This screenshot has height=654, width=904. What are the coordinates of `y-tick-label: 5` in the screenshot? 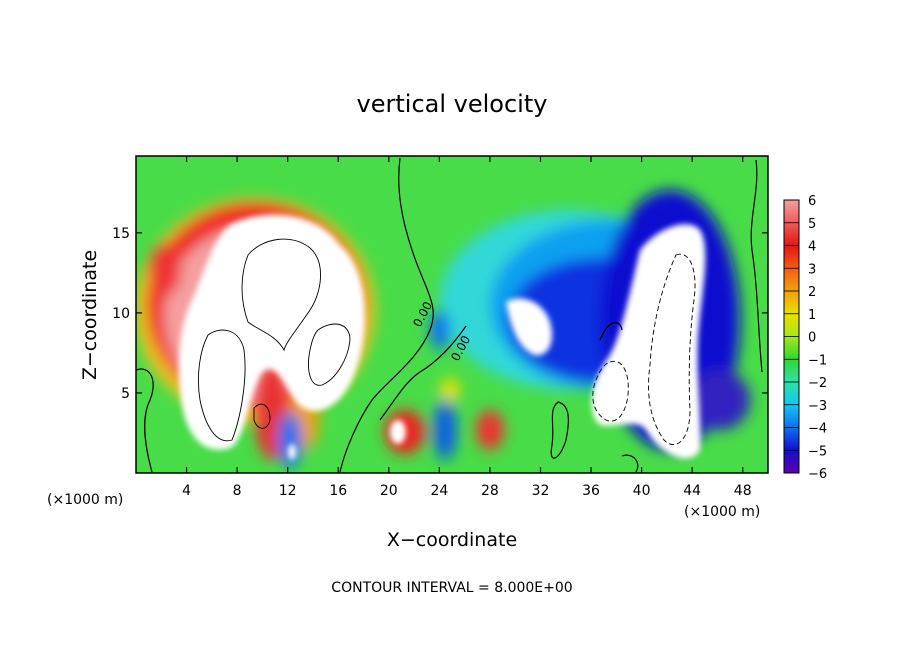 It's located at (125, 394).